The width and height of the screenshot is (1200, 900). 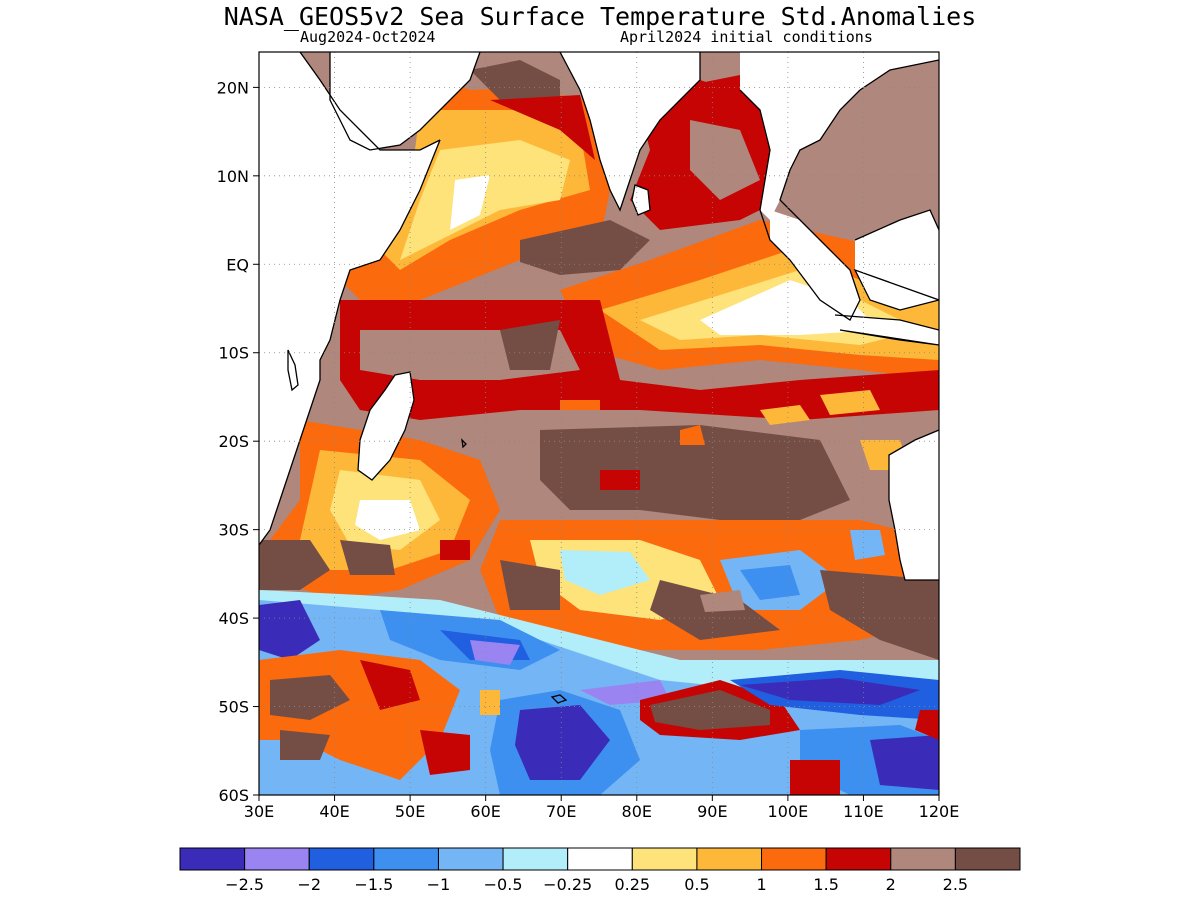 I want to click on lat-tick-label: 60S, so click(x=233, y=795).